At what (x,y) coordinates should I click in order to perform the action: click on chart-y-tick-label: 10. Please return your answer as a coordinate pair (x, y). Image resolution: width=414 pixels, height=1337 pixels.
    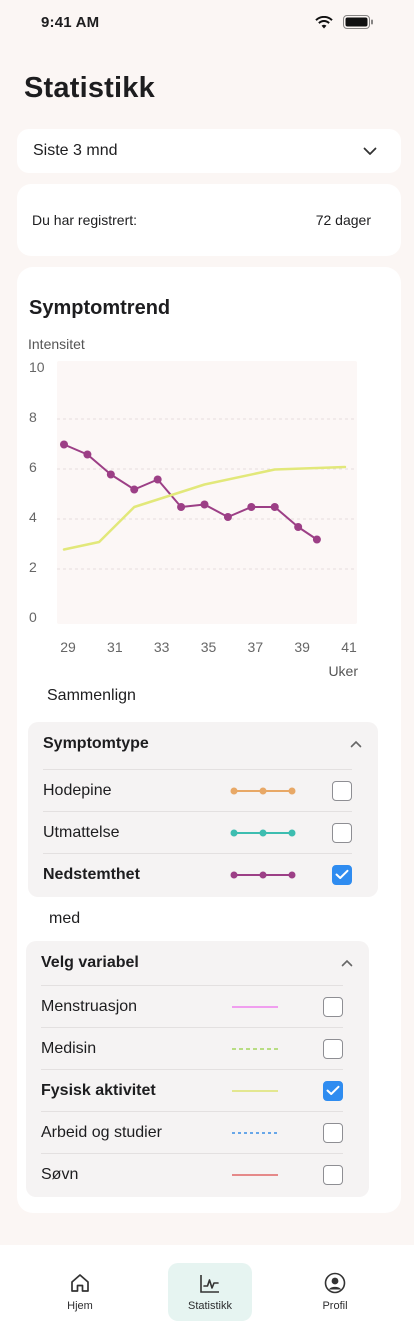
    Looking at the image, I should click on (37, 367).